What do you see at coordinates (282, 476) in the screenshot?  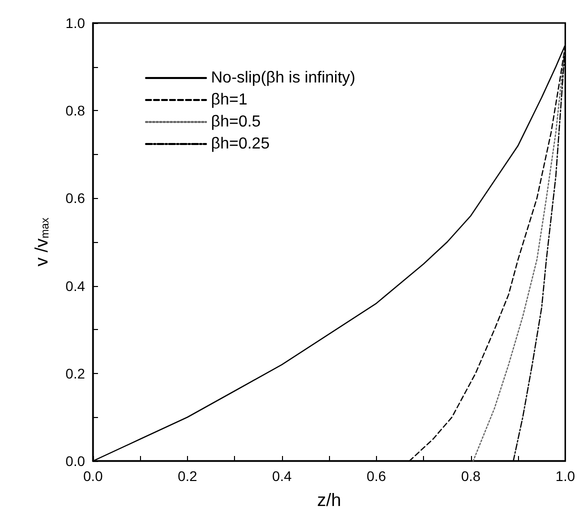 I see `x-tick-label: 0.4` at bounding box center [282, 476].